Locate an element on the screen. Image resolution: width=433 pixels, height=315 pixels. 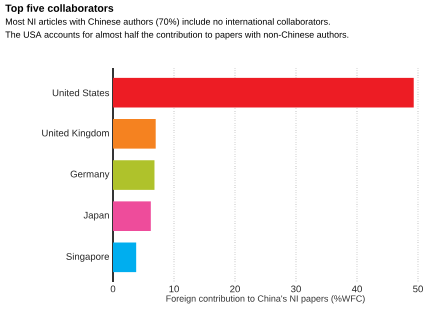
x-tick-label: 50 is located at coordinates (418, 289).